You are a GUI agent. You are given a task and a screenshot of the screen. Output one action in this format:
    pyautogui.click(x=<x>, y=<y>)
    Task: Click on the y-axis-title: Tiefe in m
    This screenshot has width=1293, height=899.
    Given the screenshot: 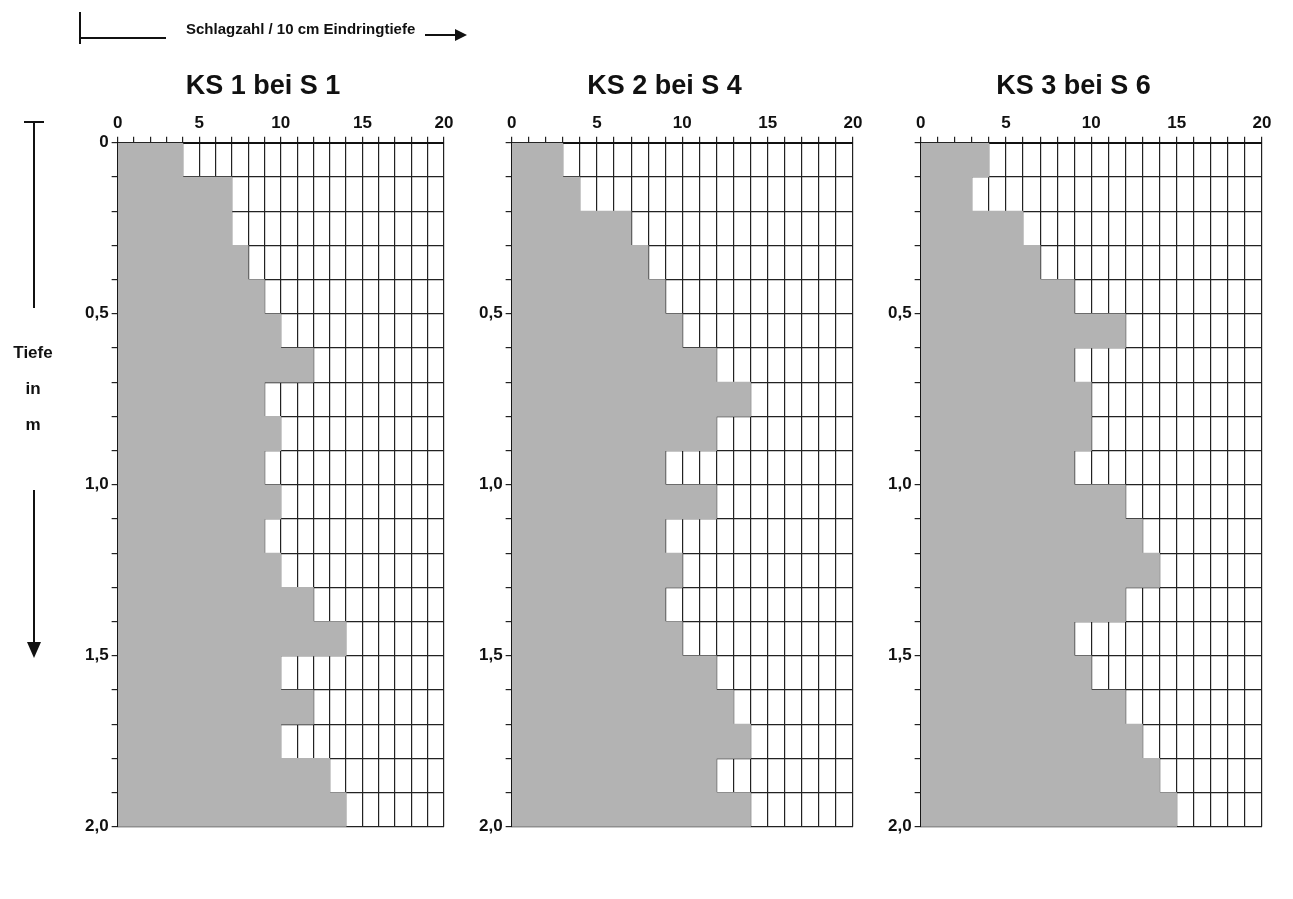 What is the action you would take?
    pyautogui.click(x=33, y=389)
    